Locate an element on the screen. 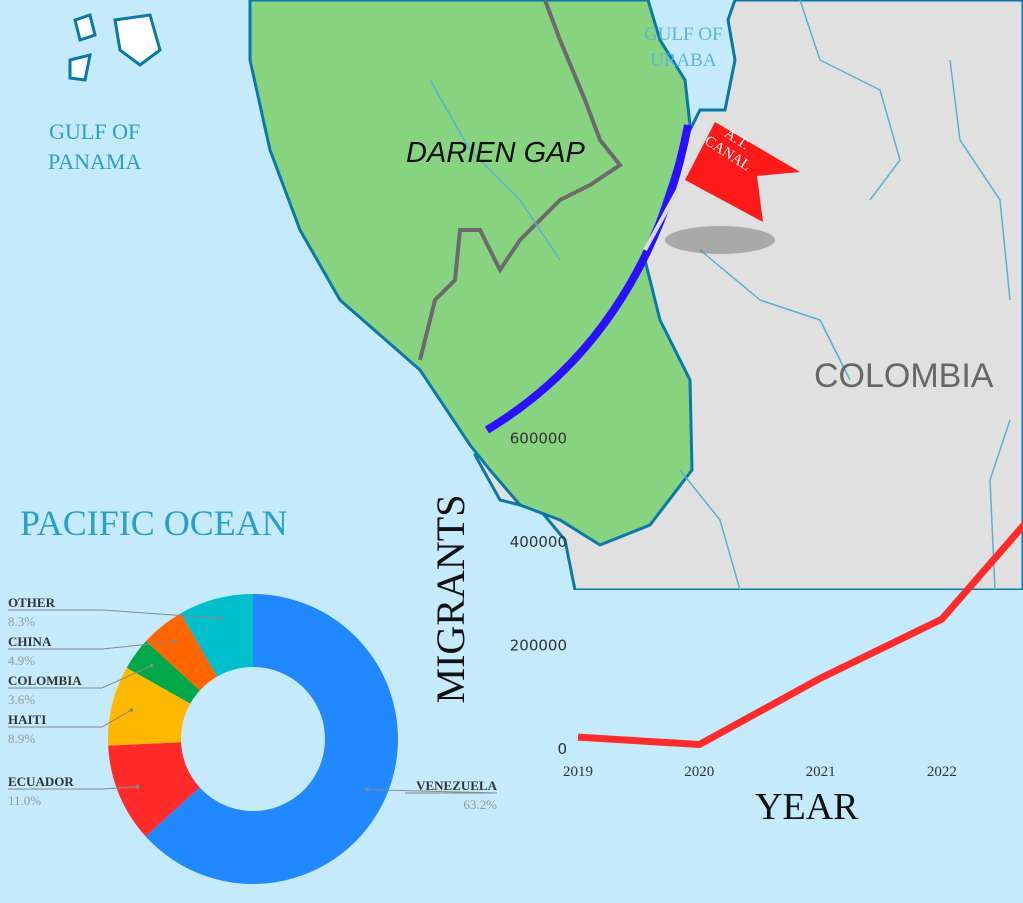 This screenshot has width=1023, height=903. label-darien-gap: DARIEN GAP is located at coordinates (495, 153).